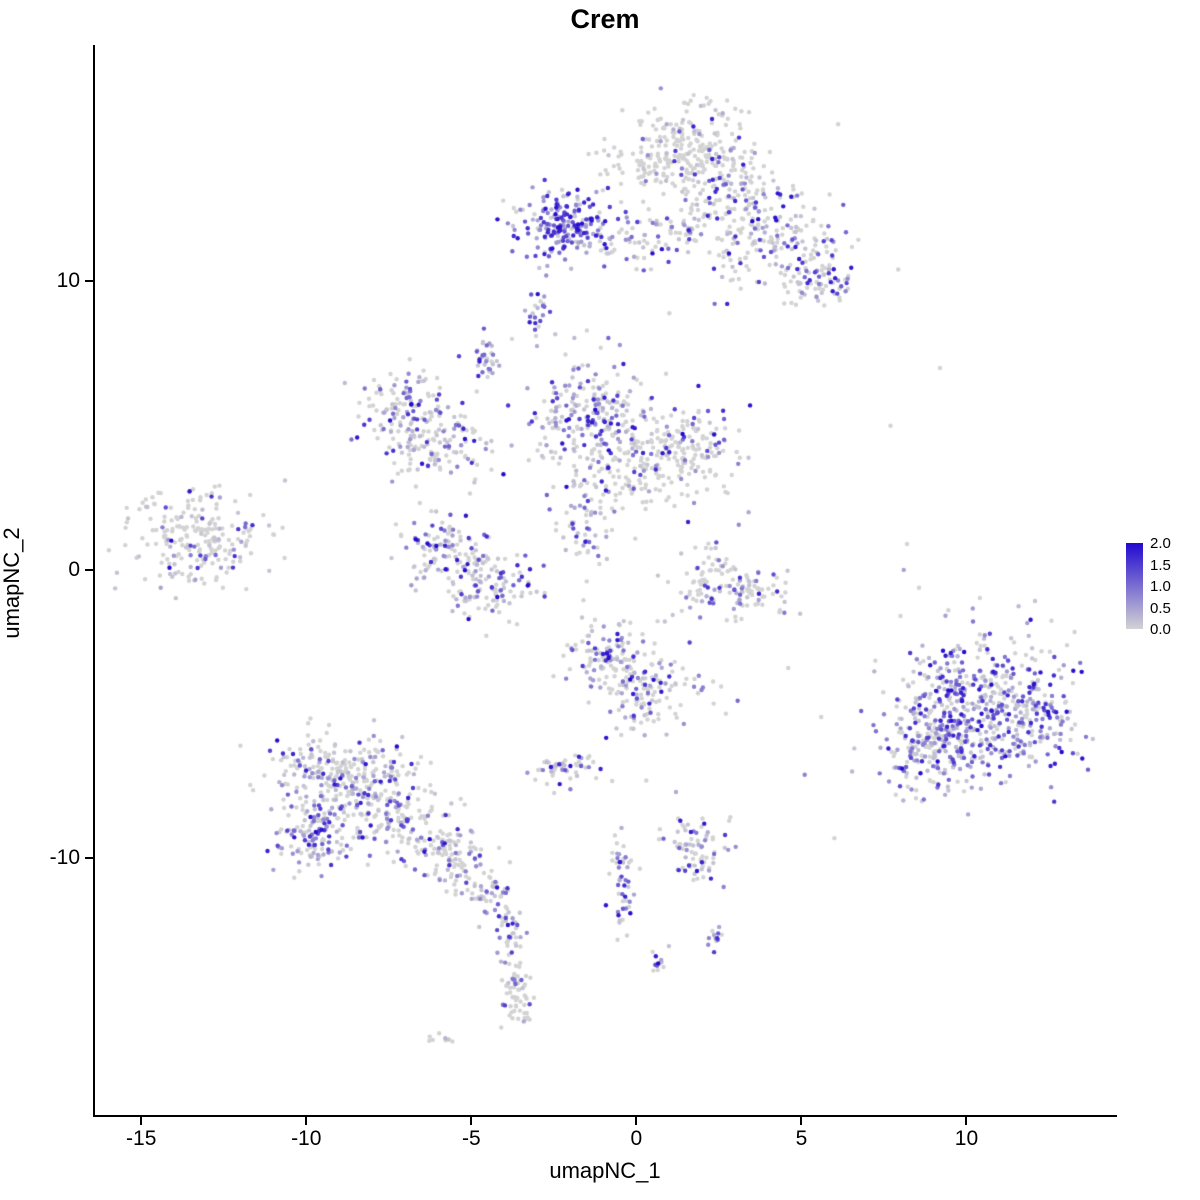 The height and width of the screenshot is (1200, 1200). Describe the element at coordinates (1160, 629) in the screenshot. I see `legend-tick-label: 0.0` at that location.